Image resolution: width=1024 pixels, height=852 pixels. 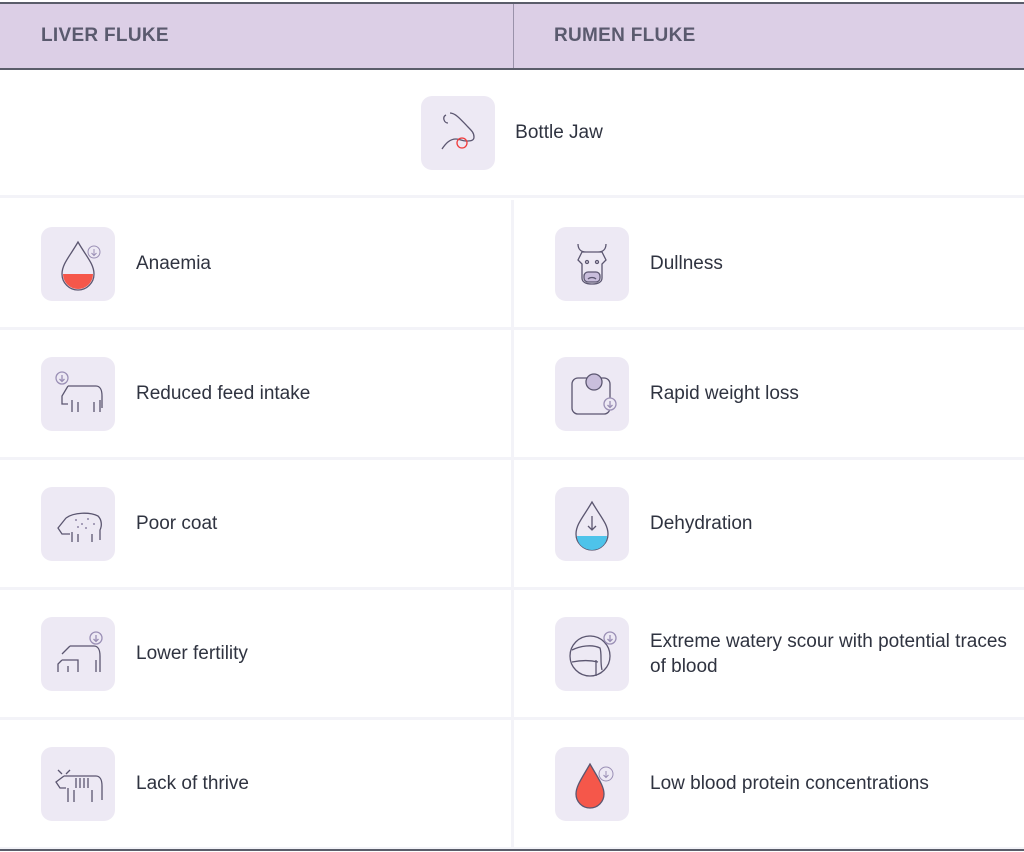 What do you see at coordinates (78, 263) in the screenshot?
I see `blood-drop-low-icon` at bounding box center [78, 263].